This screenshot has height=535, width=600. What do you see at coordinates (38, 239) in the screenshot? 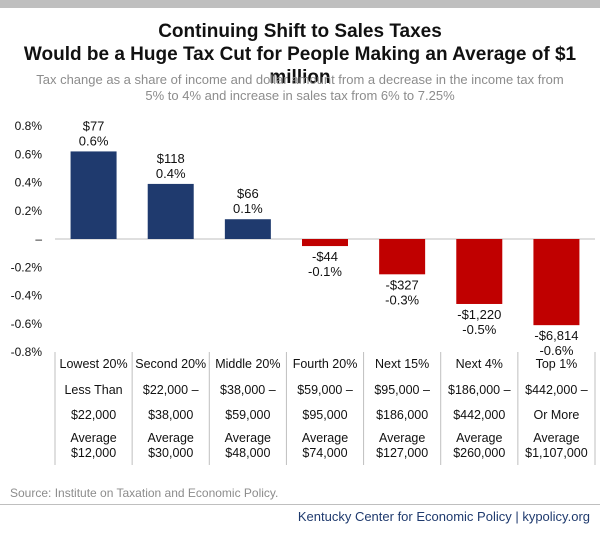
I see `y-tick-label: –` at bounding box center [38, 239].